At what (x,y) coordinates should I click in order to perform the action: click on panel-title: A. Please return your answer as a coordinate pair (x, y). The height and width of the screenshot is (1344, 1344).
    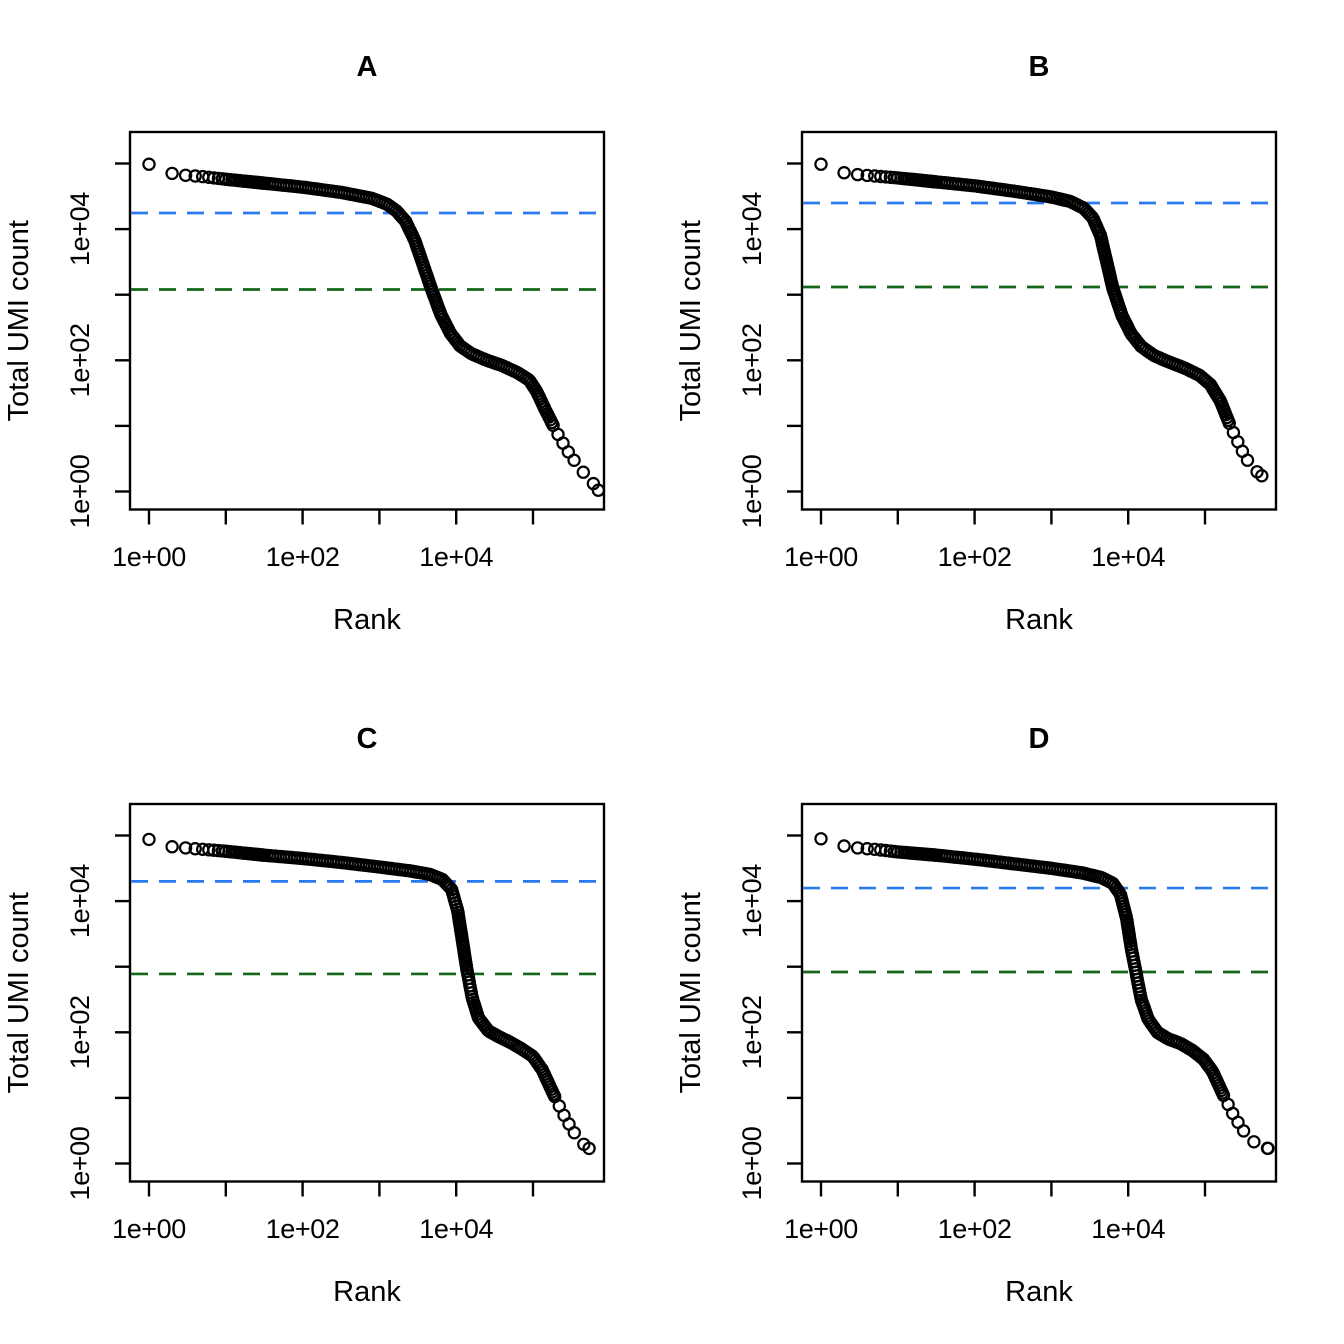
    Looking at the image, I should click on (367, 67).